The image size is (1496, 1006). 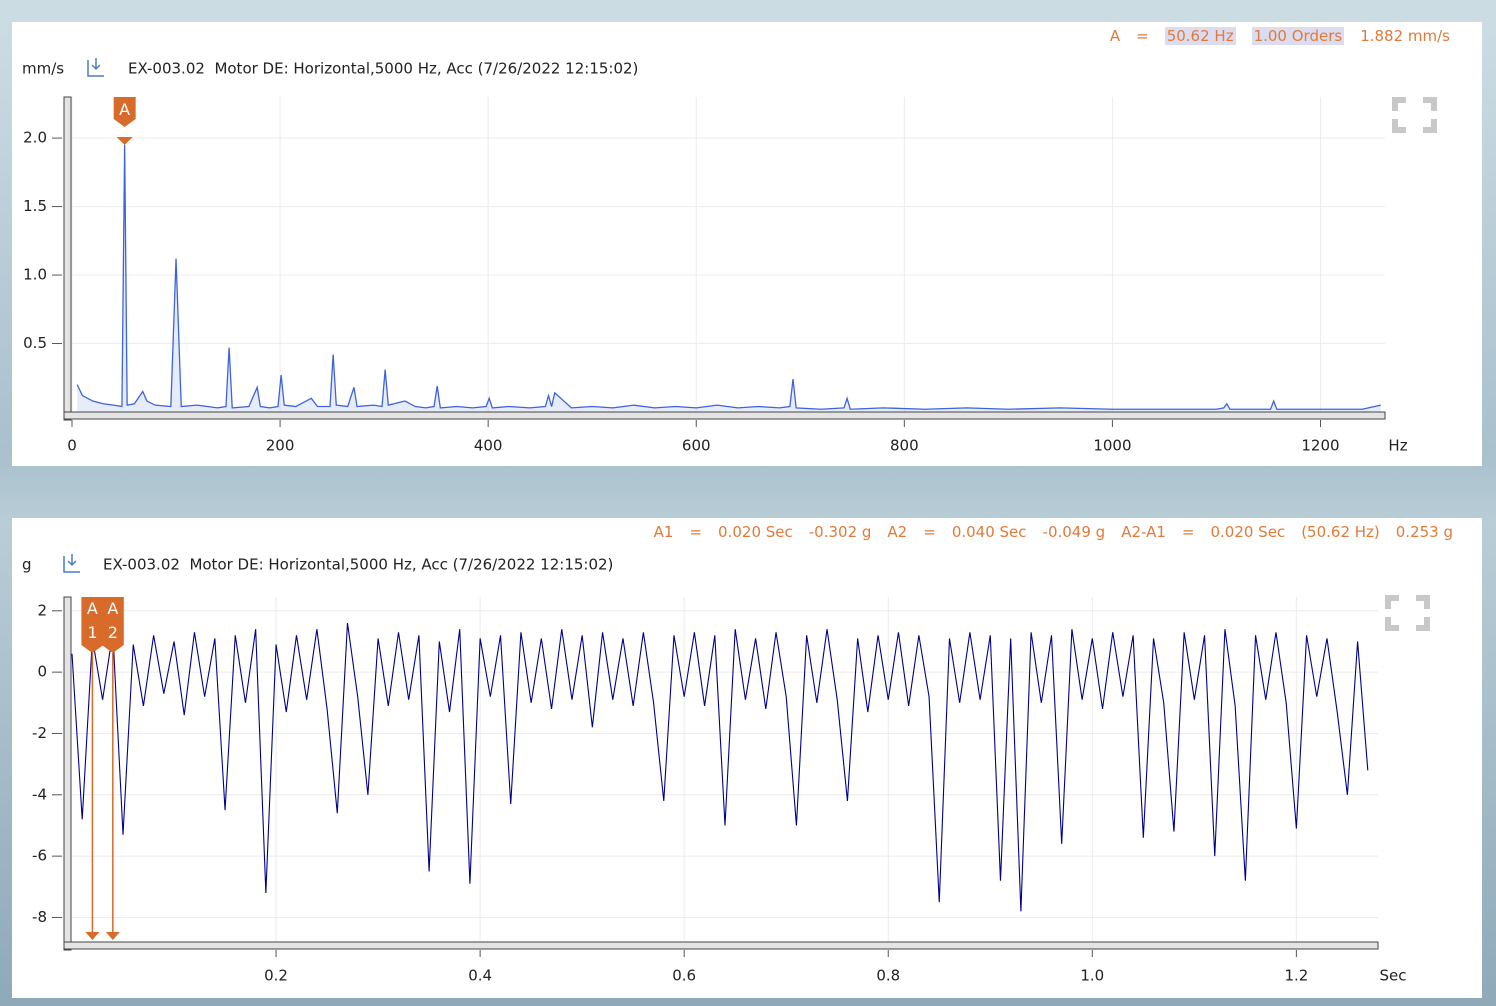 I want to click on readout-text: (50.62 Hz), so click(x=1340, y=532).